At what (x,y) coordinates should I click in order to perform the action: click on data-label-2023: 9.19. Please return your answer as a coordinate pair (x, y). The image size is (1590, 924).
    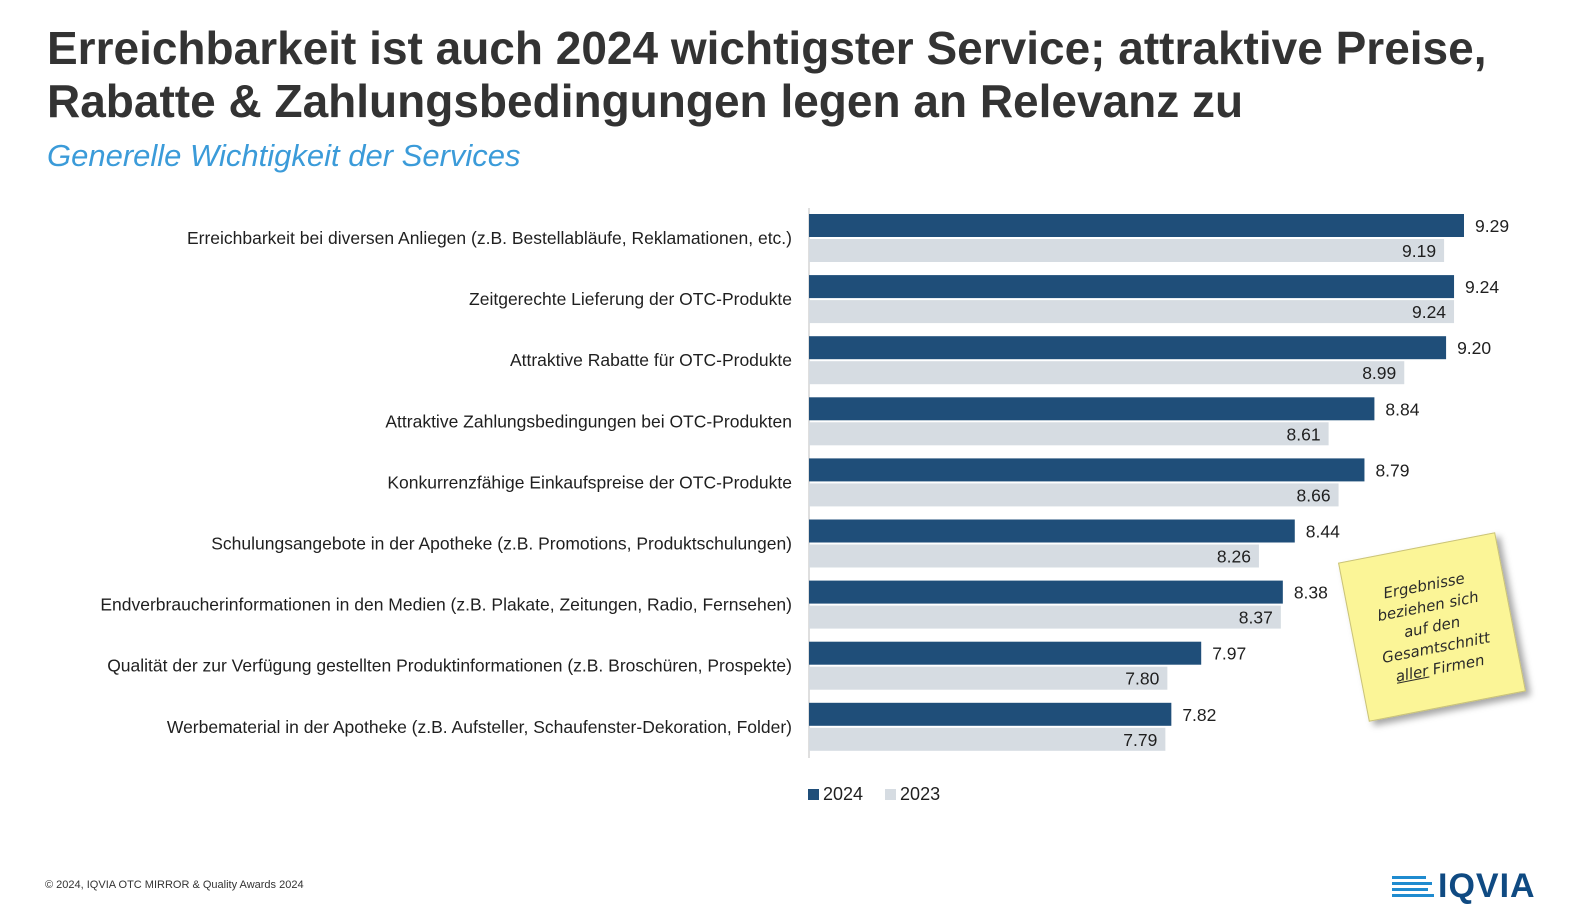
    Looking at the image, I should click on (1419, 251).